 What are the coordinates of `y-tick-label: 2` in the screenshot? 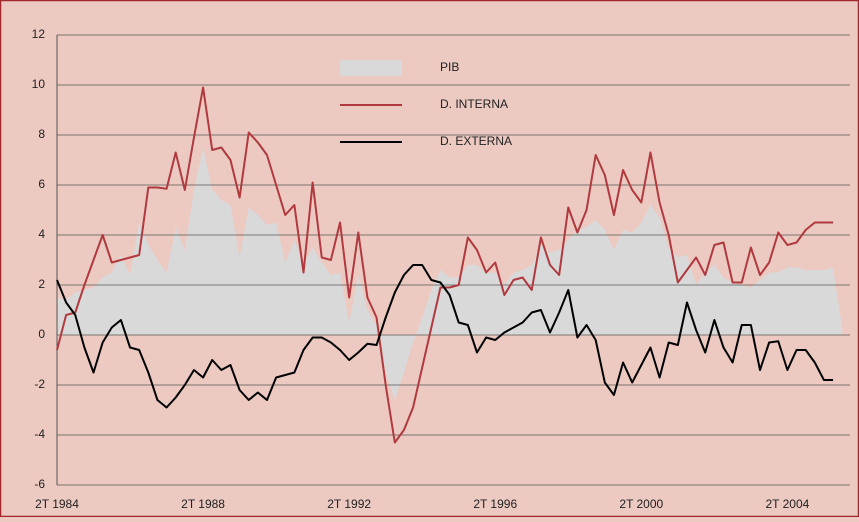 It's located at (41, 284).